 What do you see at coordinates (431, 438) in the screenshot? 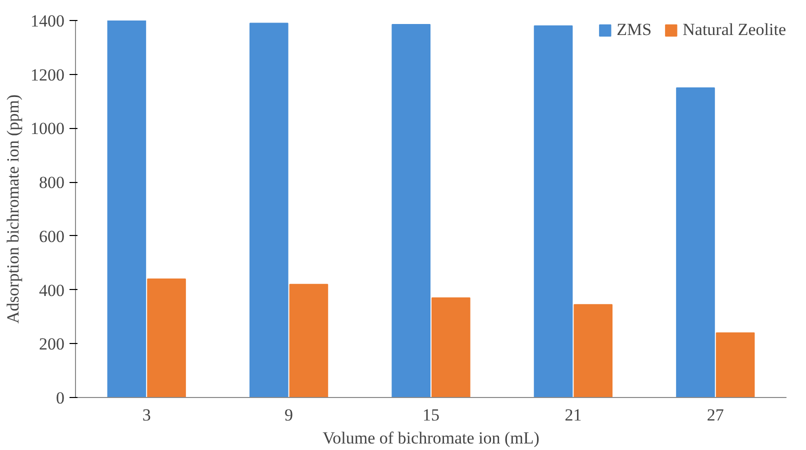
I see `x-axis-title: Volume of bichromate ion (mL)` at bounding box center [431, 438].